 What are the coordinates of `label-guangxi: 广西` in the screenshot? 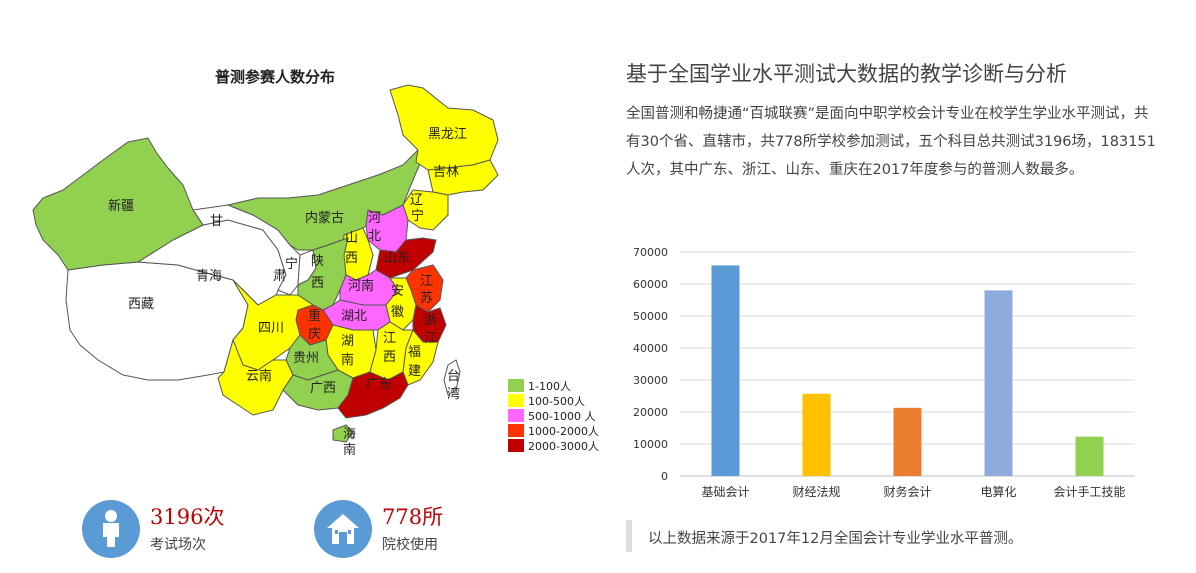 It's located at (323, 388).